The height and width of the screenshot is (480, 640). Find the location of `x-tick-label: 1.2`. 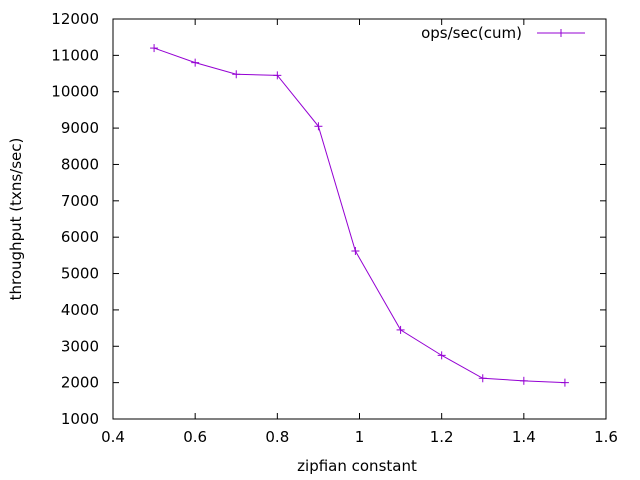

x-tick-label: 1.2 is located at coordinates (442, 437).